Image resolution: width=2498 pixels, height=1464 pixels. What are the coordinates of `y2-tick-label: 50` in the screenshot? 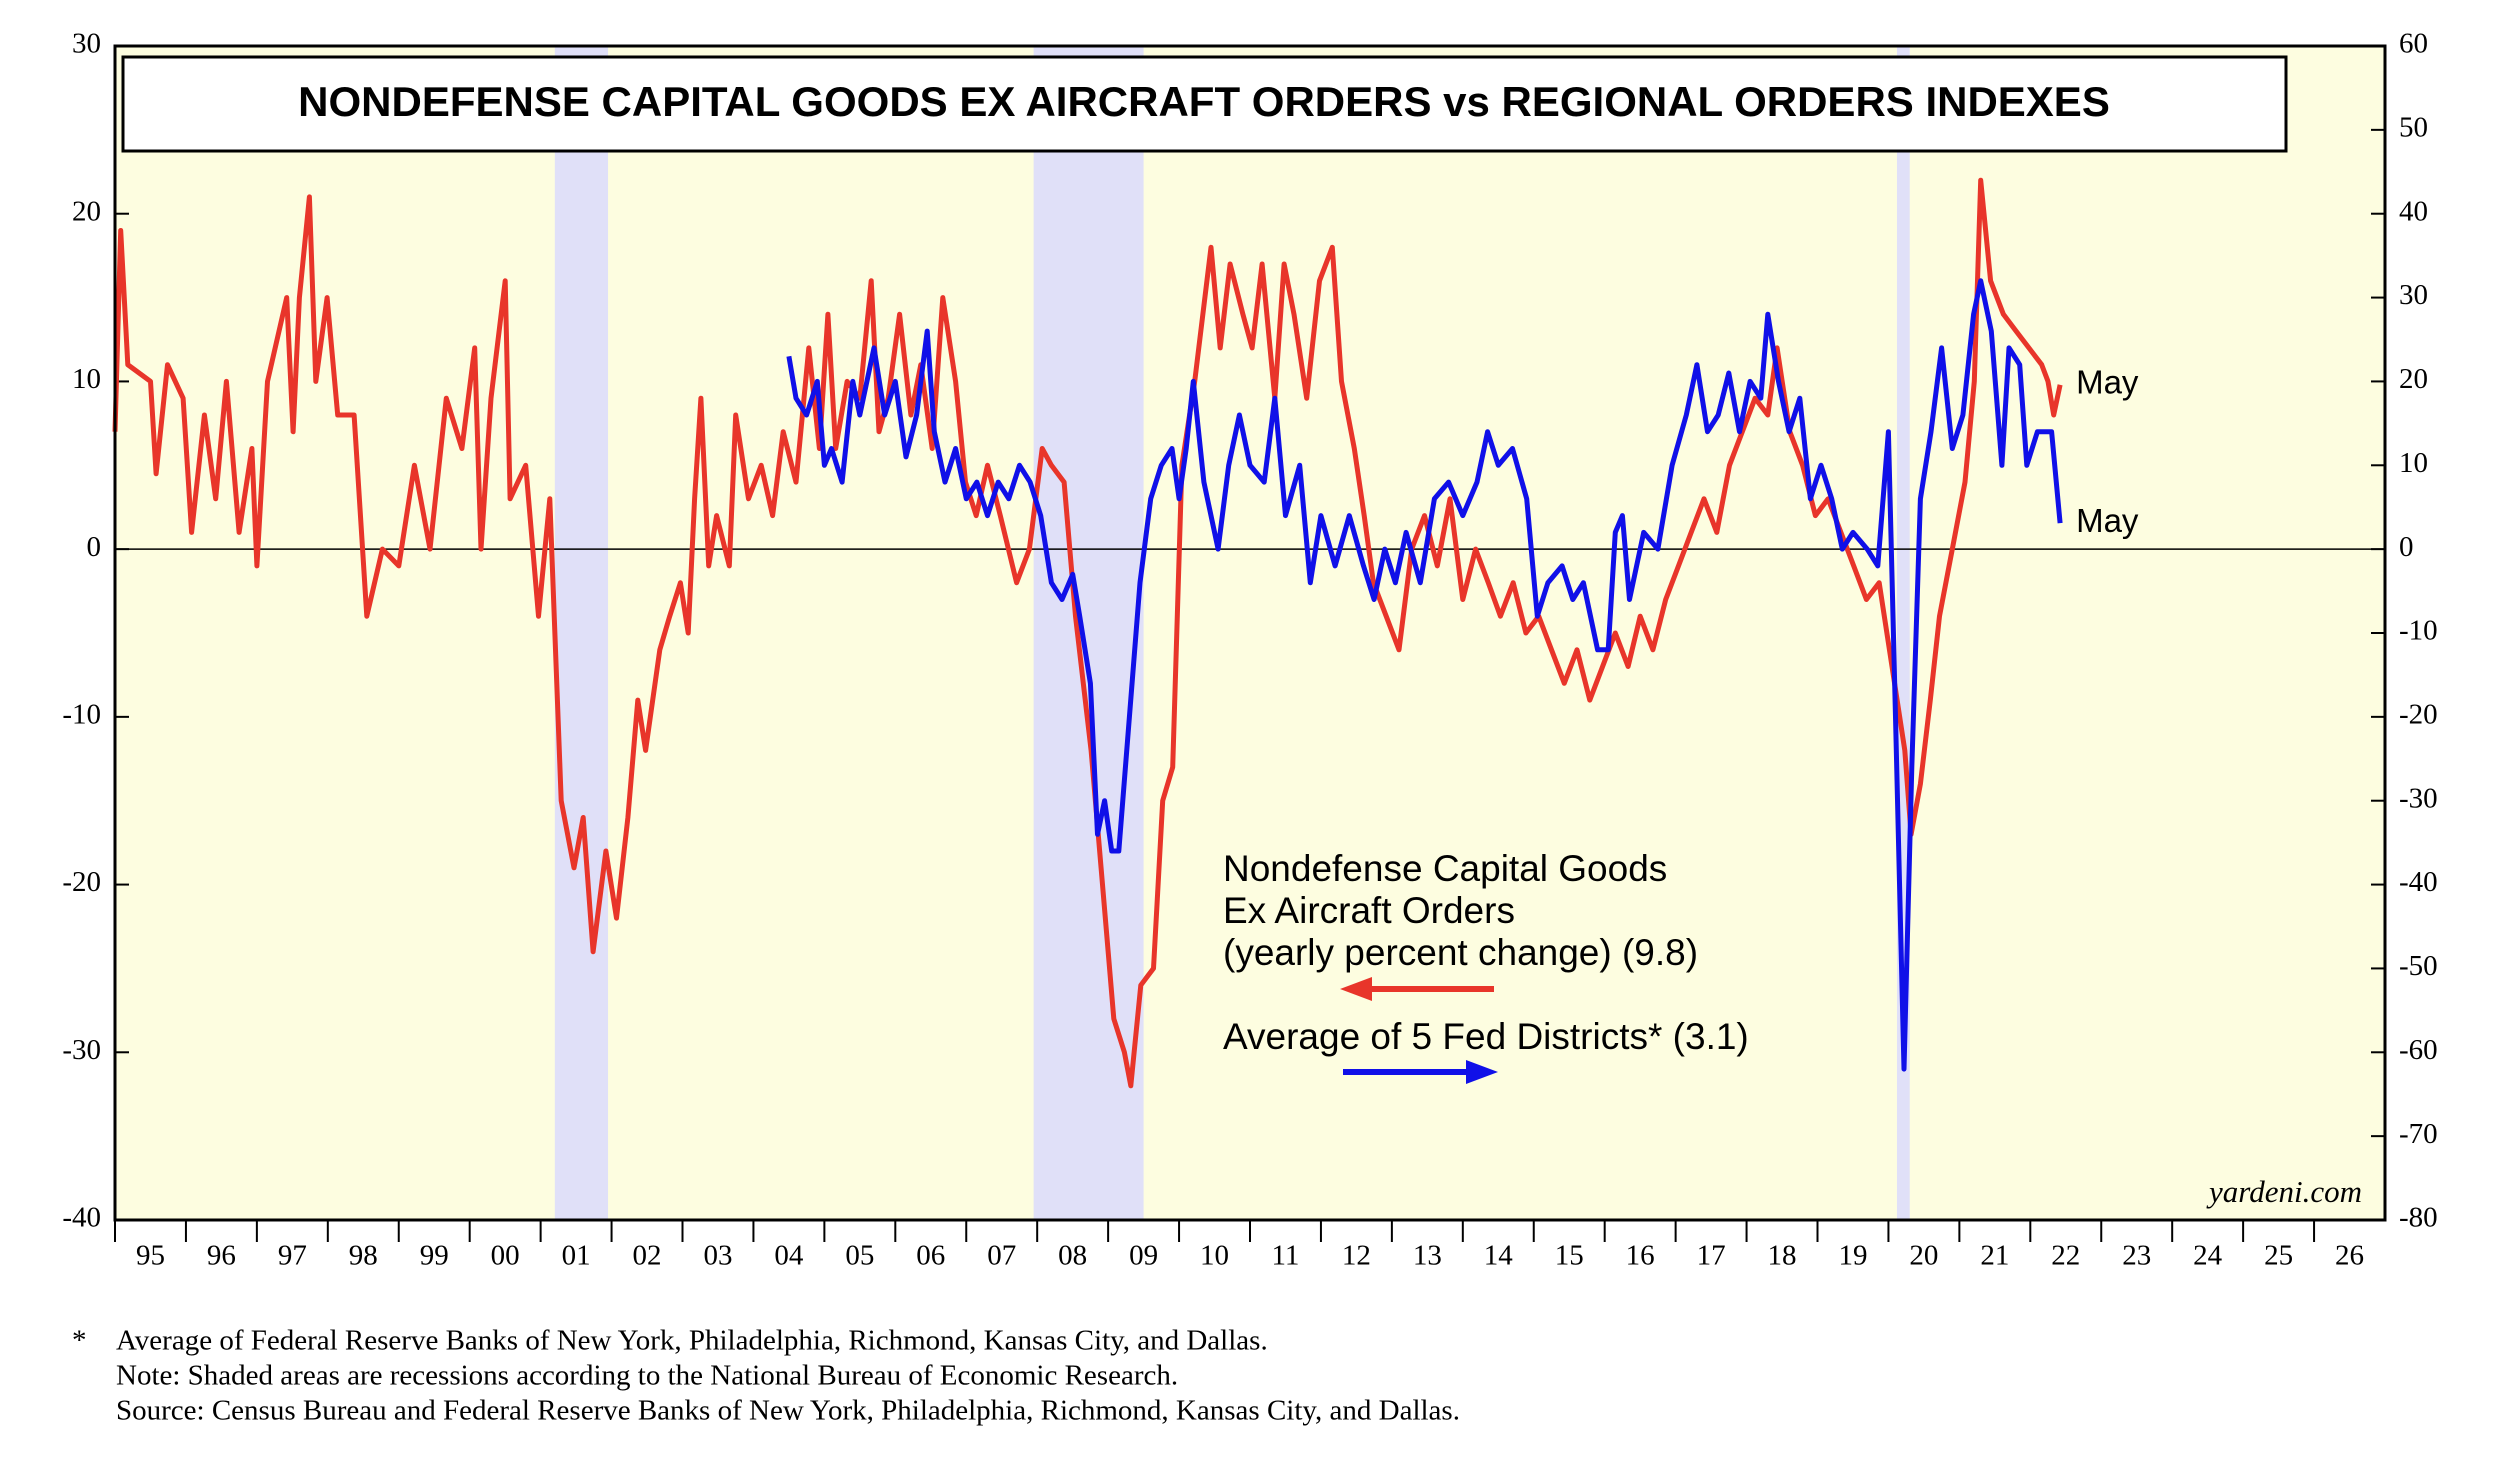 It's located at (2413, 128).